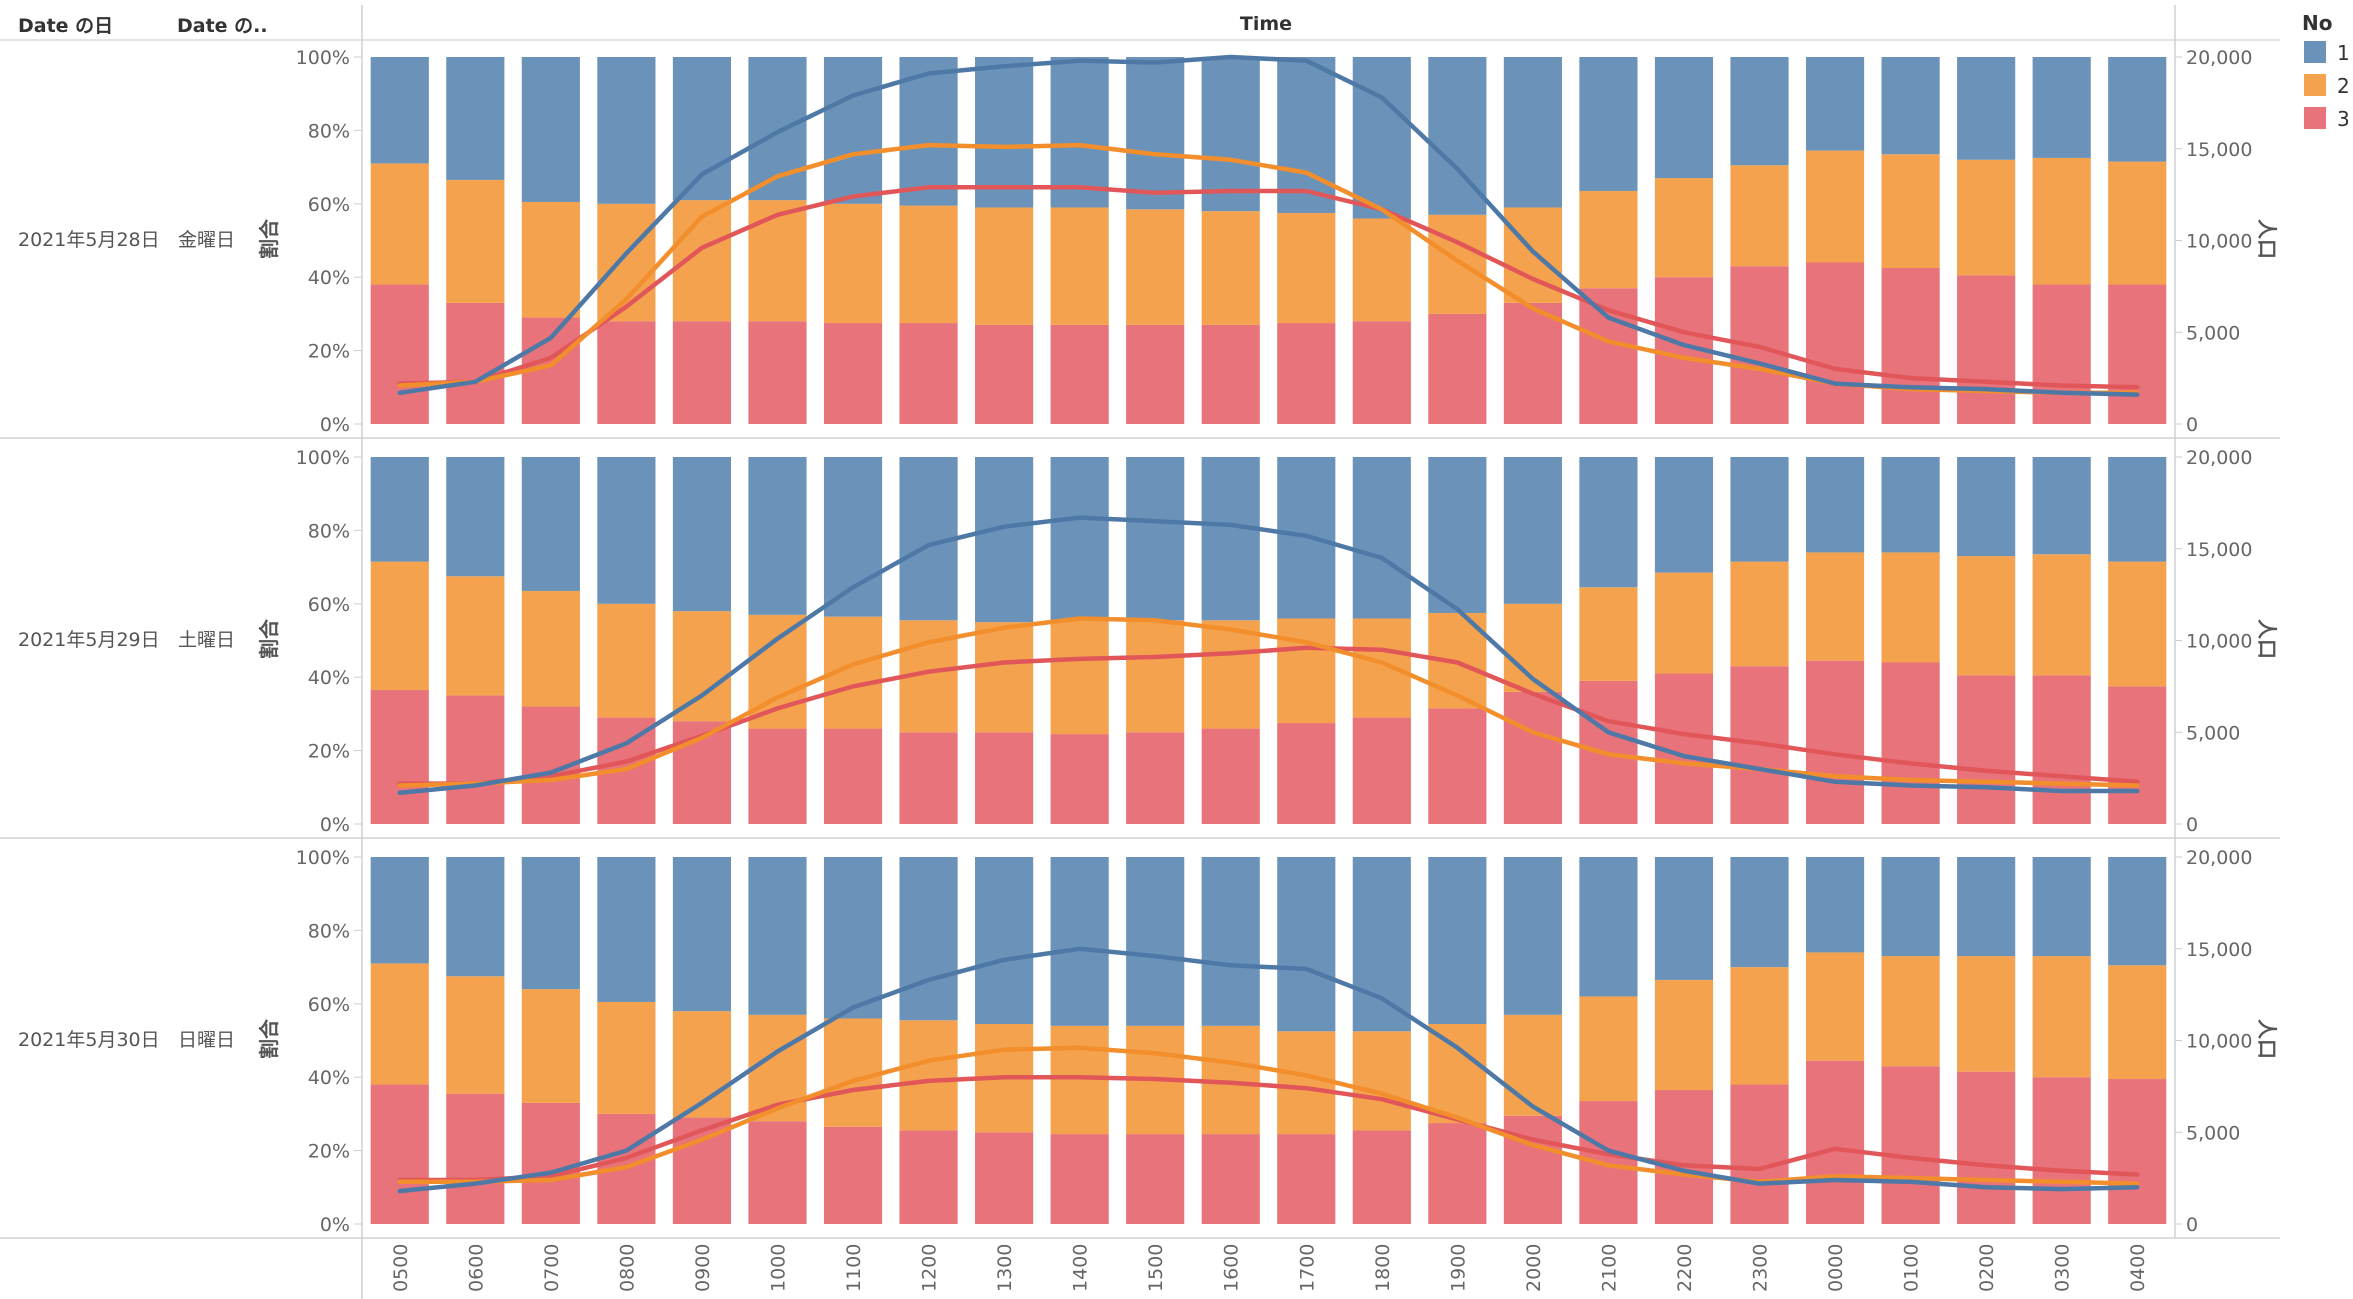 The height and width of the screenshot is (1299, 2353). I want to click on legend: No 1 2 3, so click(2326, 71).